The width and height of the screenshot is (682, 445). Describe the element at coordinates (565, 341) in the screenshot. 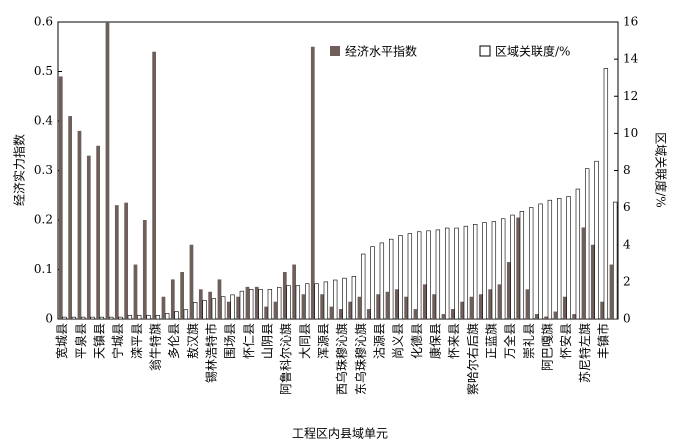

I see `x-tick-label: 怀安县` at that location.